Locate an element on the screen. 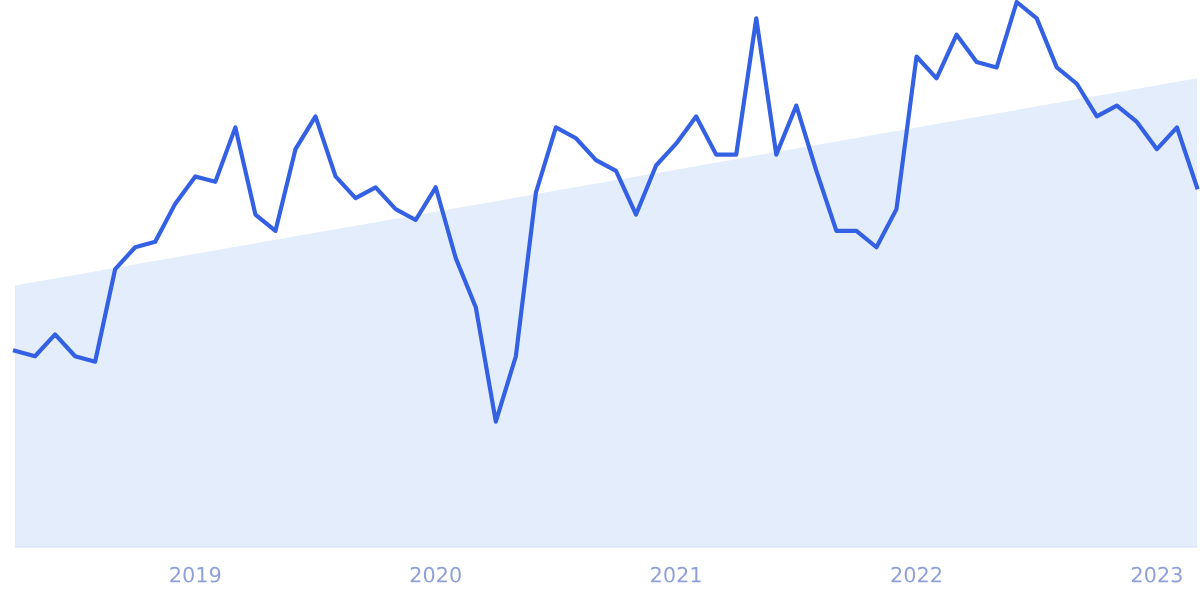  x-tick-label: 2019 is located at coordinates (195, 574).